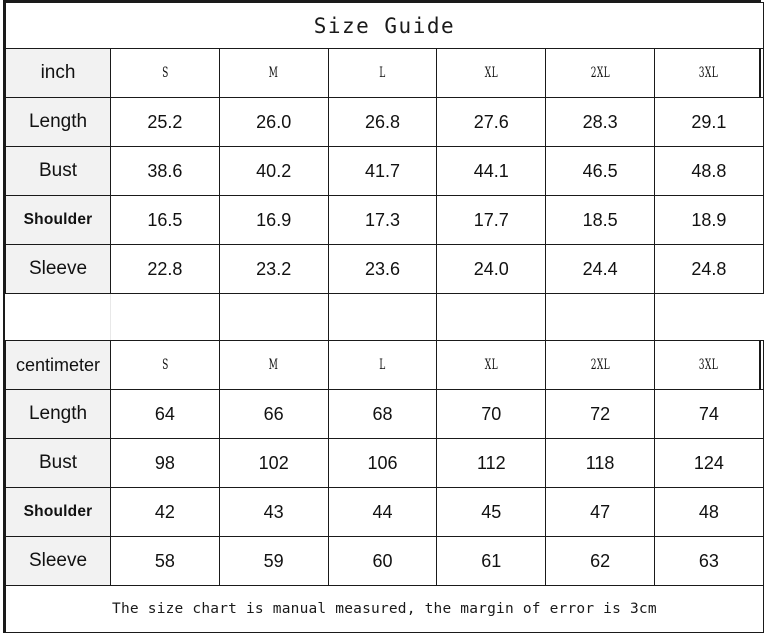  I want to click on measurement-row: Bust 38.6 40.2 41.7 44.1 46.5 48.8, so click(384, 171).